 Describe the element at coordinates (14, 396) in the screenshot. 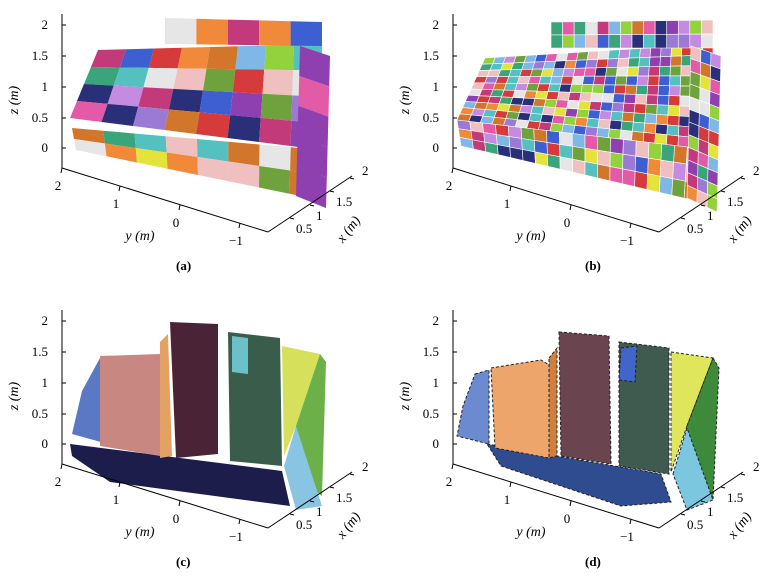

I see `z-axis-label: z (m)` at that location.